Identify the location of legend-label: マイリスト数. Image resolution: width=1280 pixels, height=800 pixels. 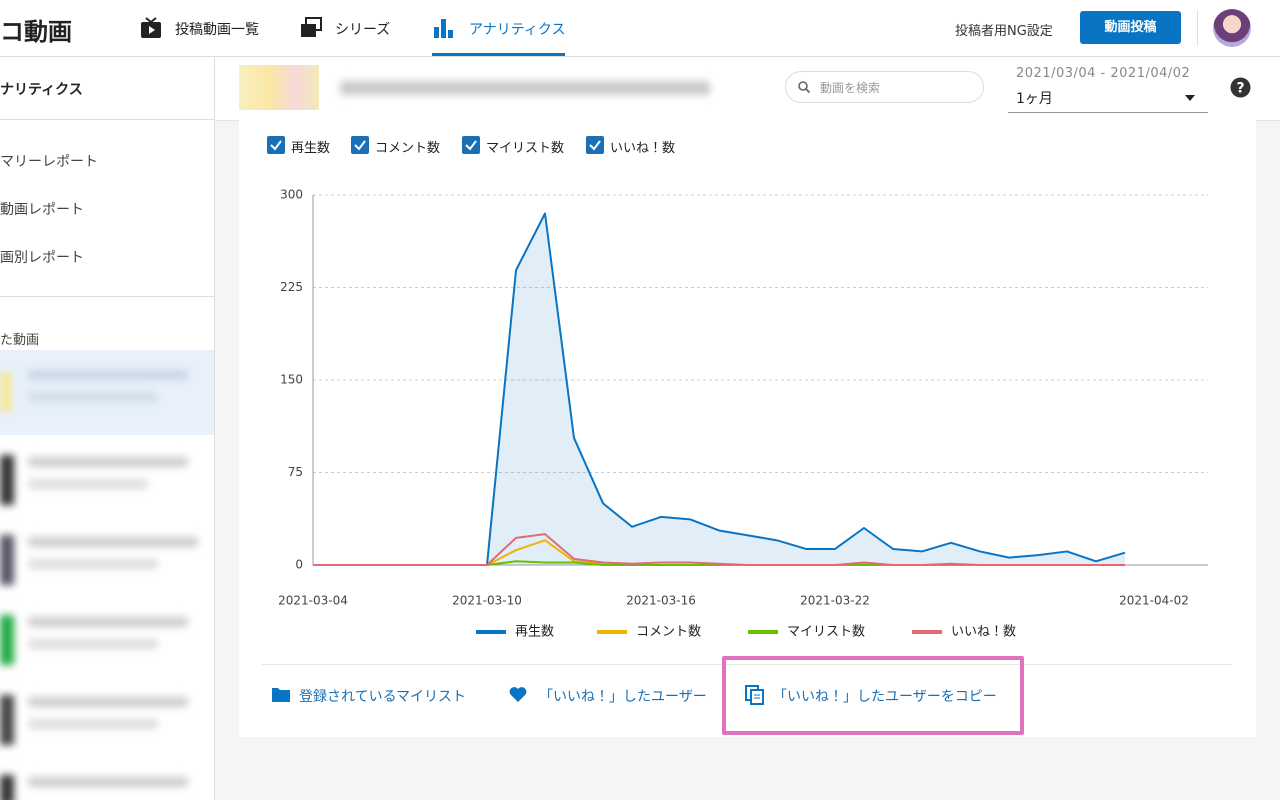
(826, 632).